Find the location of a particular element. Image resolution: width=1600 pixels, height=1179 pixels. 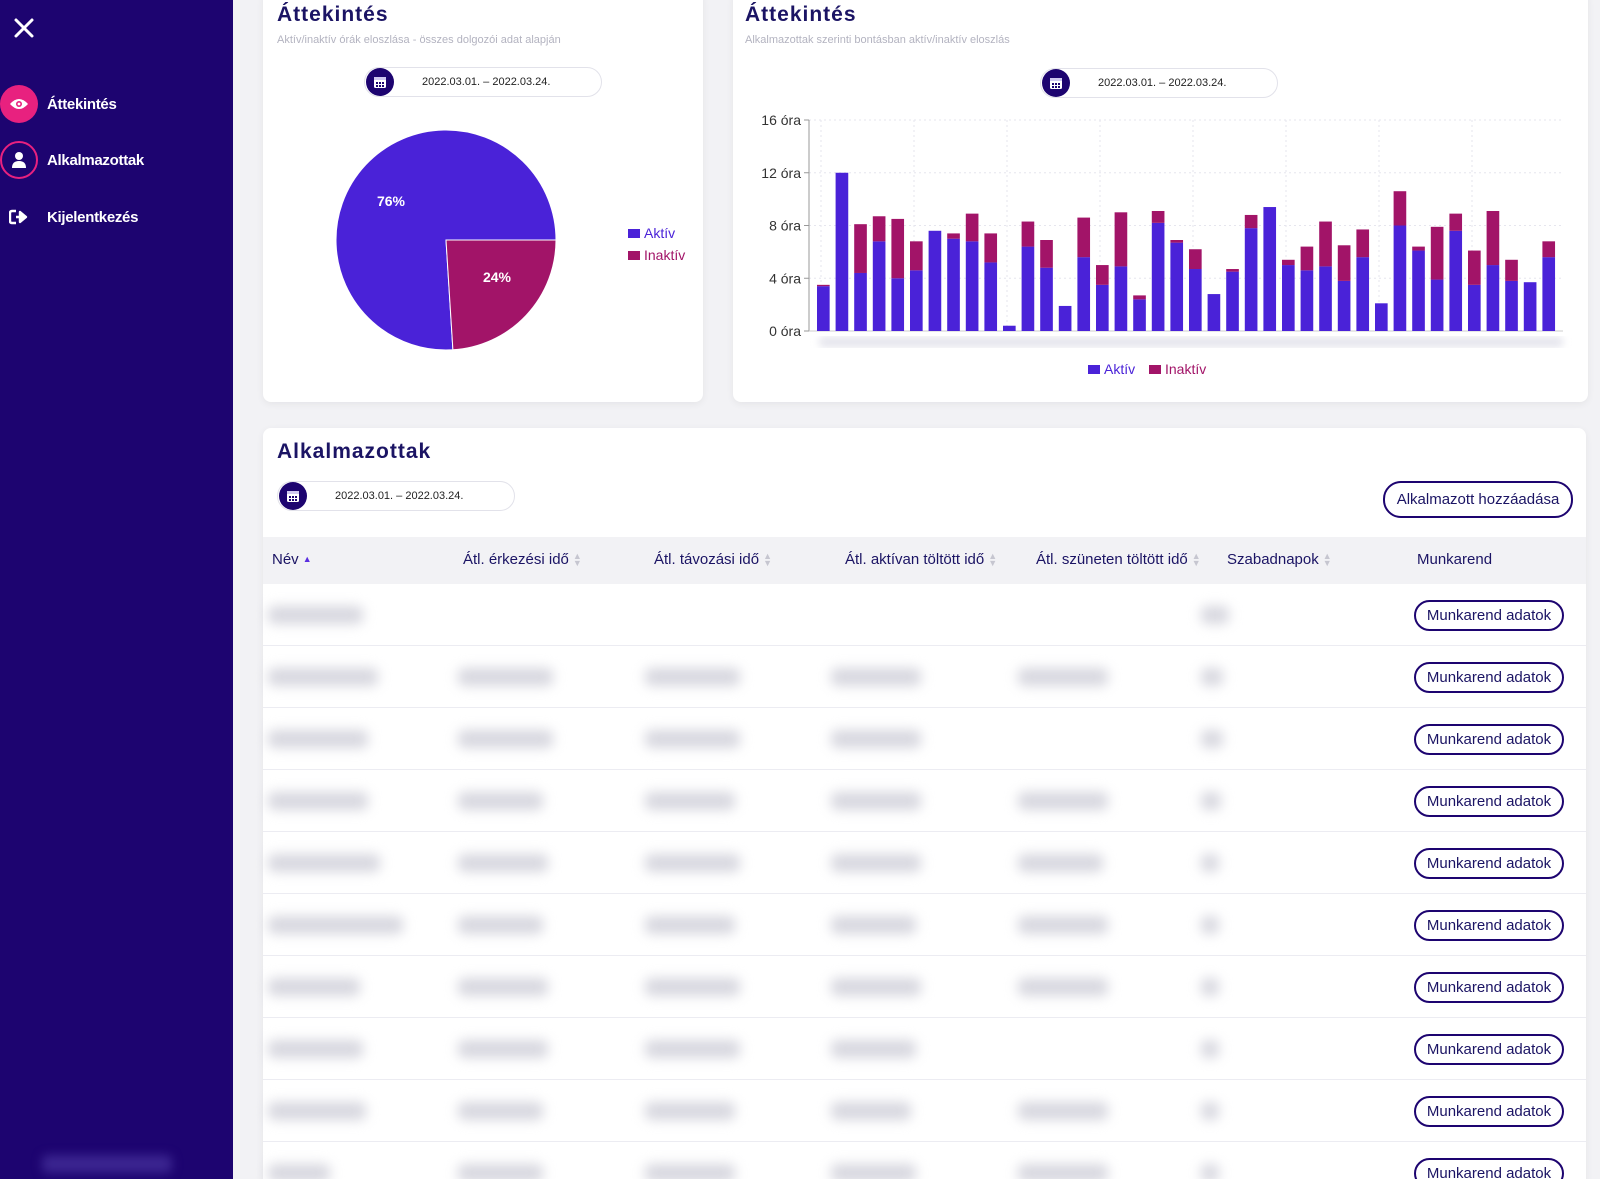

pie-date-picker: 2022.03.01. – 2022.03.24. is located at coordinates (483, 82).